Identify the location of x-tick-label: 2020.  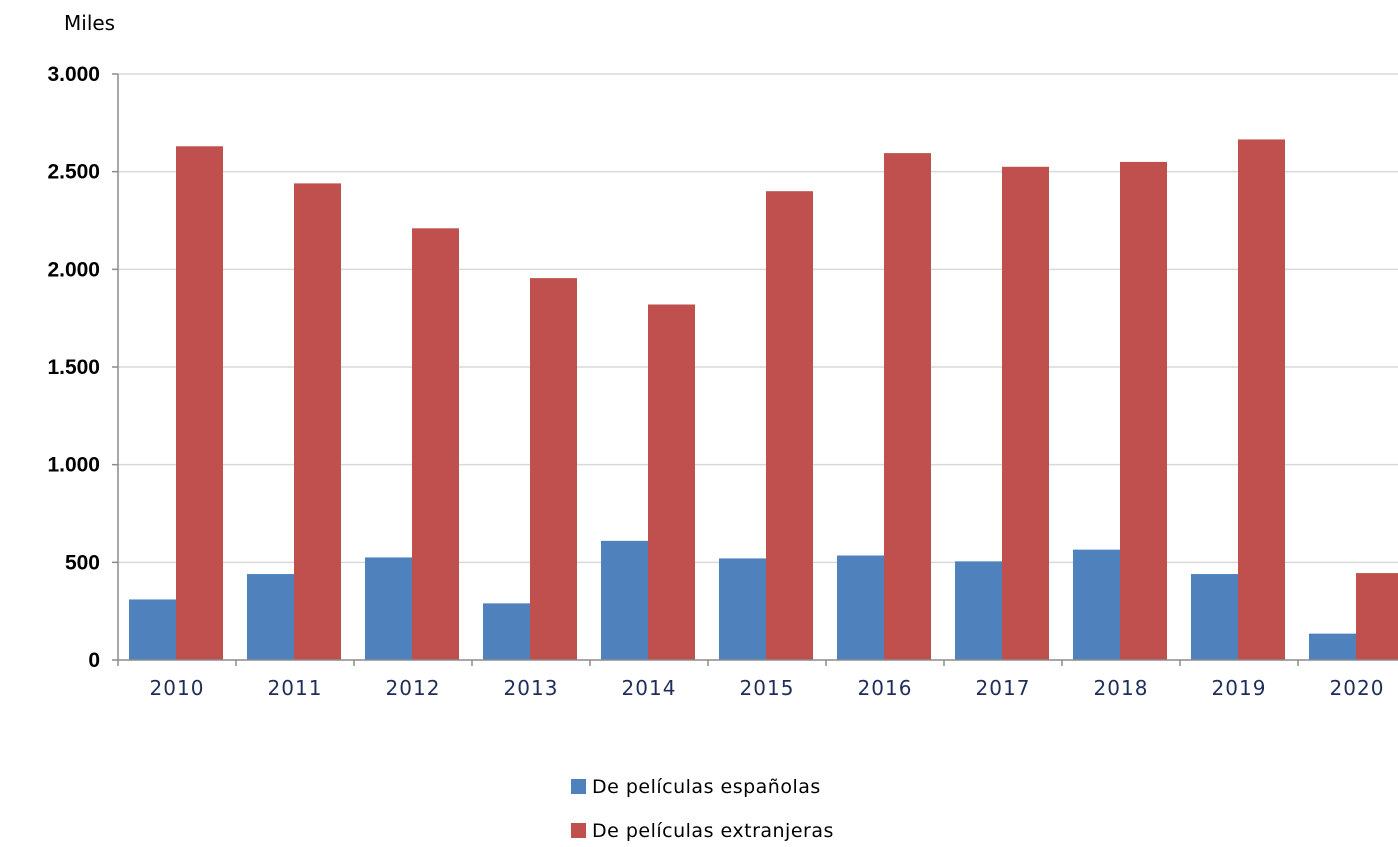
(1357, 688).